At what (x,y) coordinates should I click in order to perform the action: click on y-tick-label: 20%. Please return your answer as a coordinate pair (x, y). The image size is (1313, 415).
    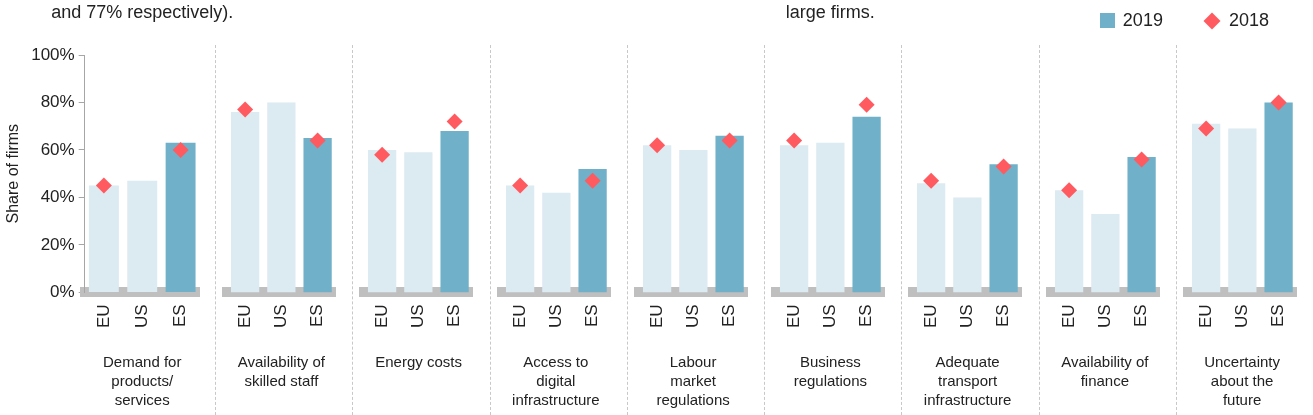
    Looking at the image, I should click on (57, 244).